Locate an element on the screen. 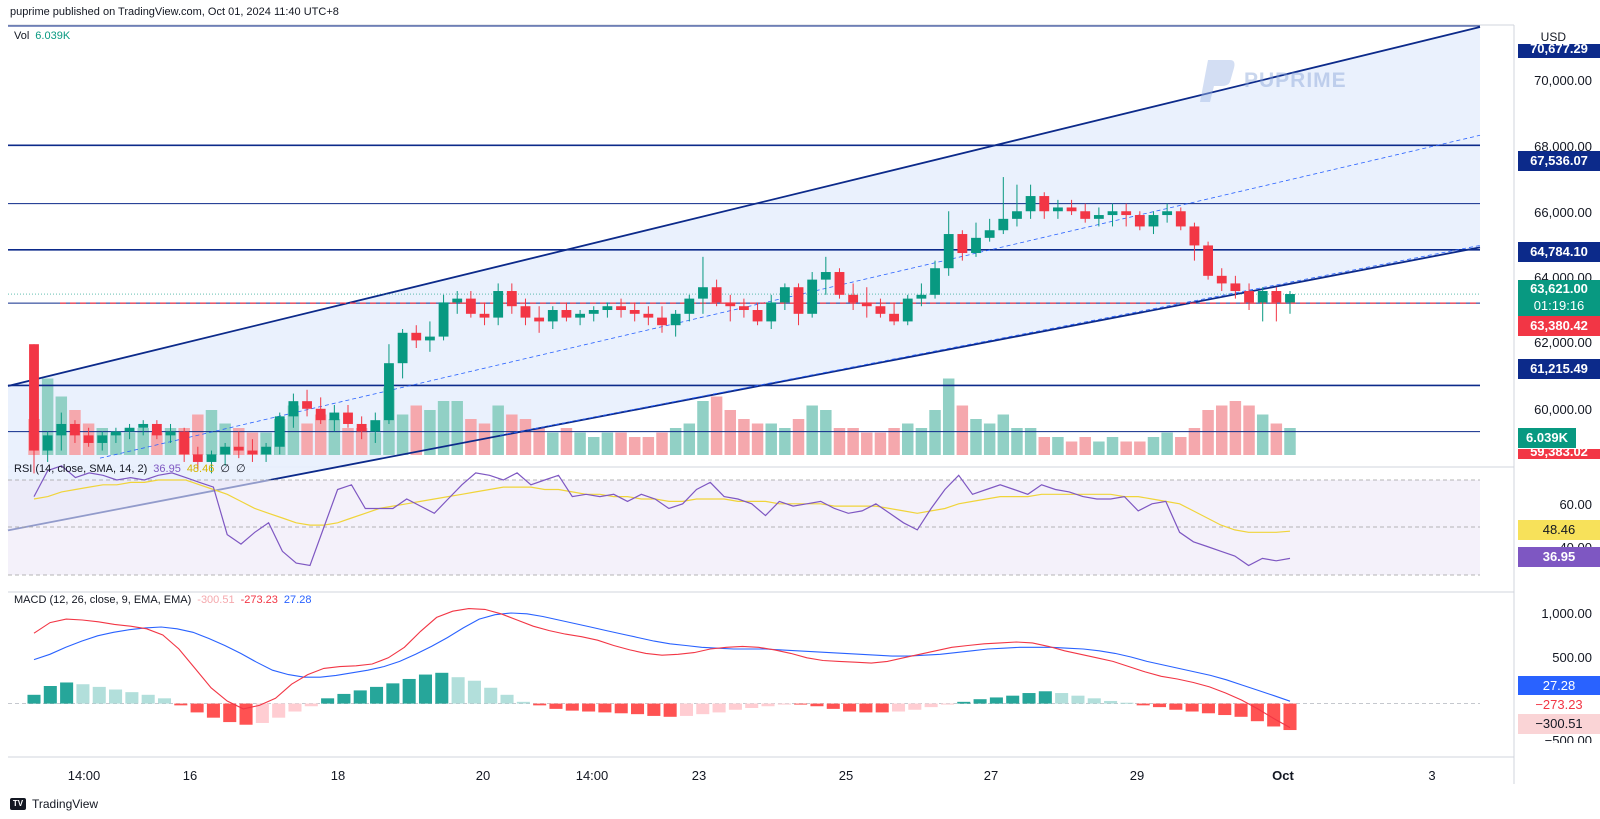  macd-signal-line is located at coordinates (662, 657).